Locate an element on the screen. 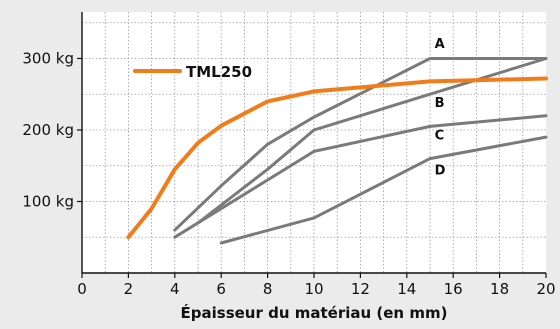 Image resolution: width=560 pixels, height=329 pixels. y-tick-label: 300 kg is located at coordinates (48, 58).